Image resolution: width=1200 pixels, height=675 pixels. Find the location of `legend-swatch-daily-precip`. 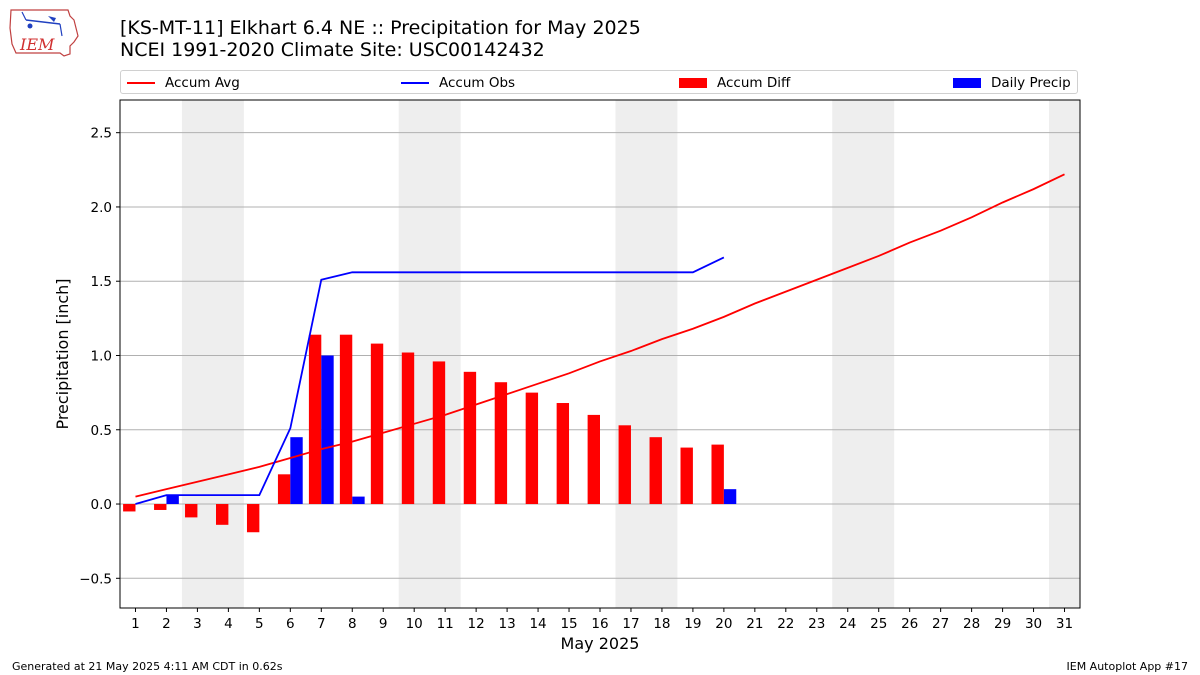

legend-swatch-daily-precip is located at coordinates (967, 83).